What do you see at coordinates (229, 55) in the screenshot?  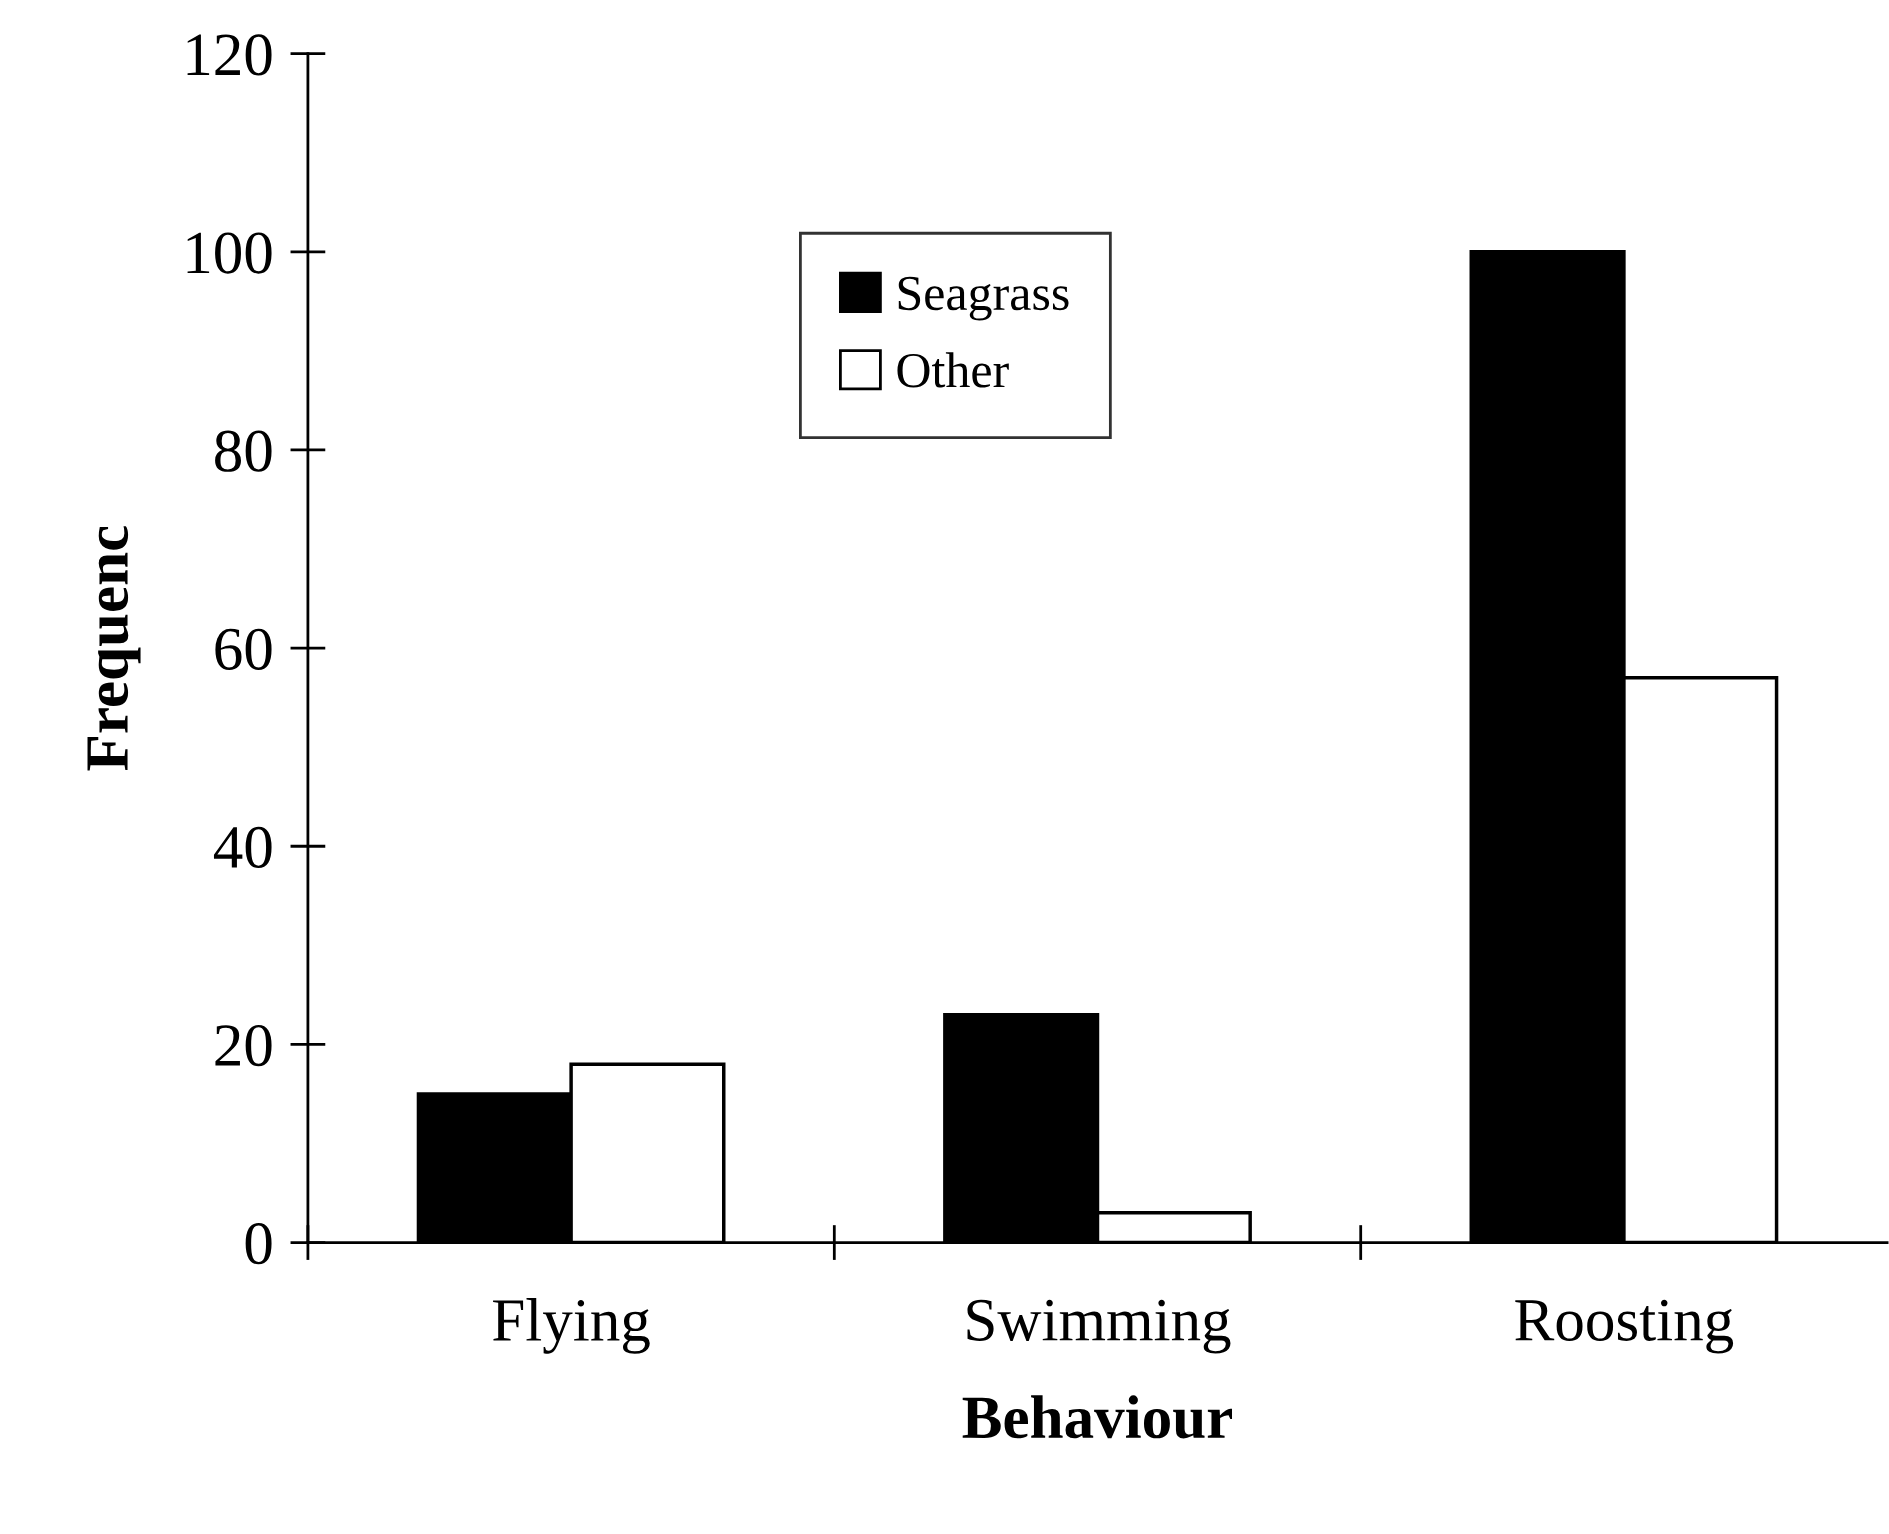 I see `y-tick-label: 120` at bounding box center [229, 55].